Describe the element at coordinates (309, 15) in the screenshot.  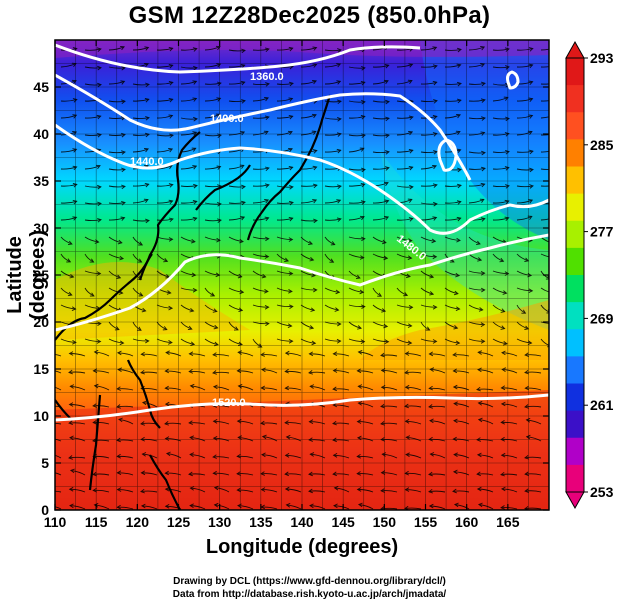
I see `chart-title: GSM 12Z28Dec2025 (850.0hPa)` at that location.